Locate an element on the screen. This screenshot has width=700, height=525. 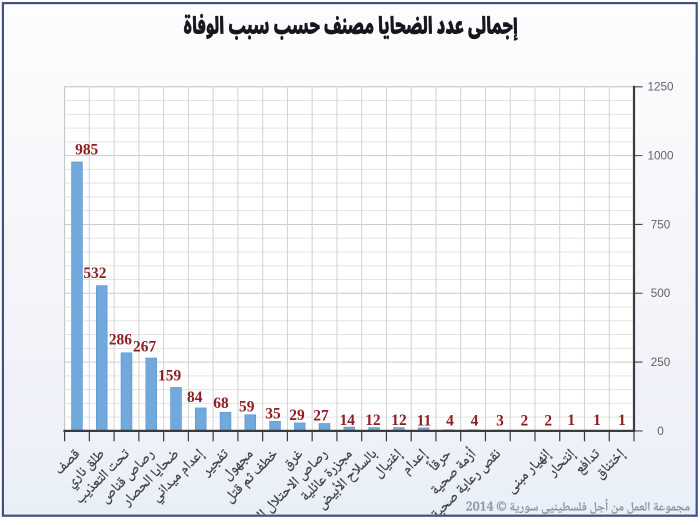
svg-text: 3 is located at coordinates (500, 420).